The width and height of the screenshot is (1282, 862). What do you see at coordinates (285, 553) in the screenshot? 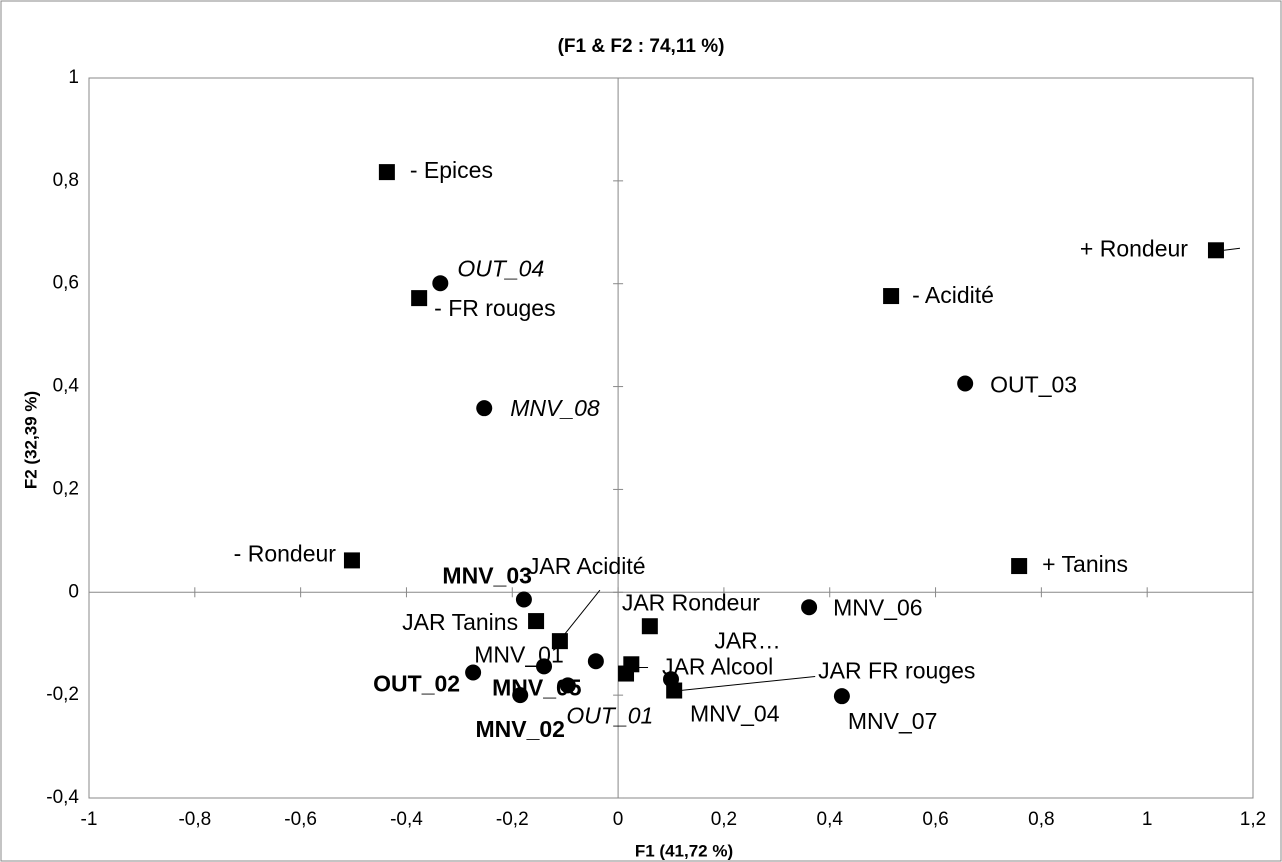
I see `point-label: - Rondeur` at bounding box center [285, 553].